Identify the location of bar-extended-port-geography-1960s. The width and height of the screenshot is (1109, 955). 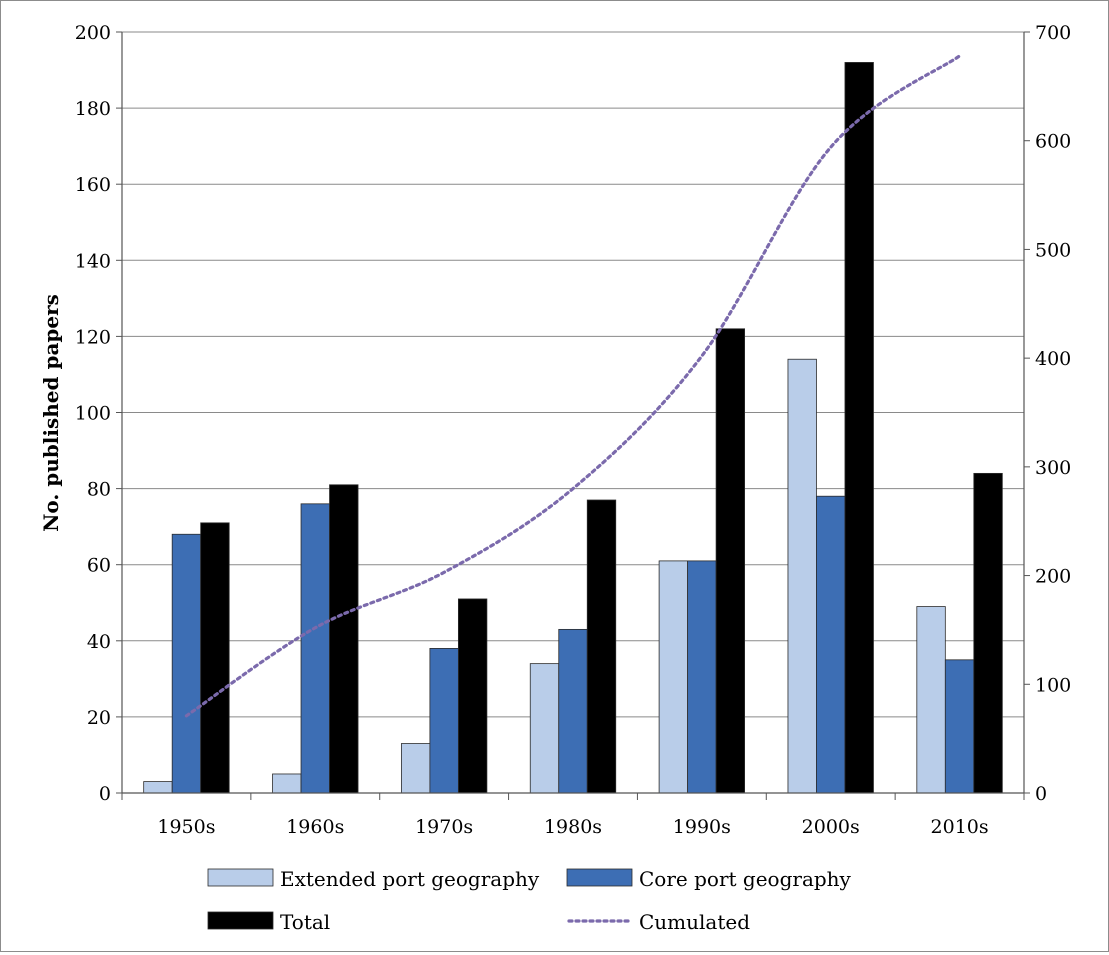
(287, 783).